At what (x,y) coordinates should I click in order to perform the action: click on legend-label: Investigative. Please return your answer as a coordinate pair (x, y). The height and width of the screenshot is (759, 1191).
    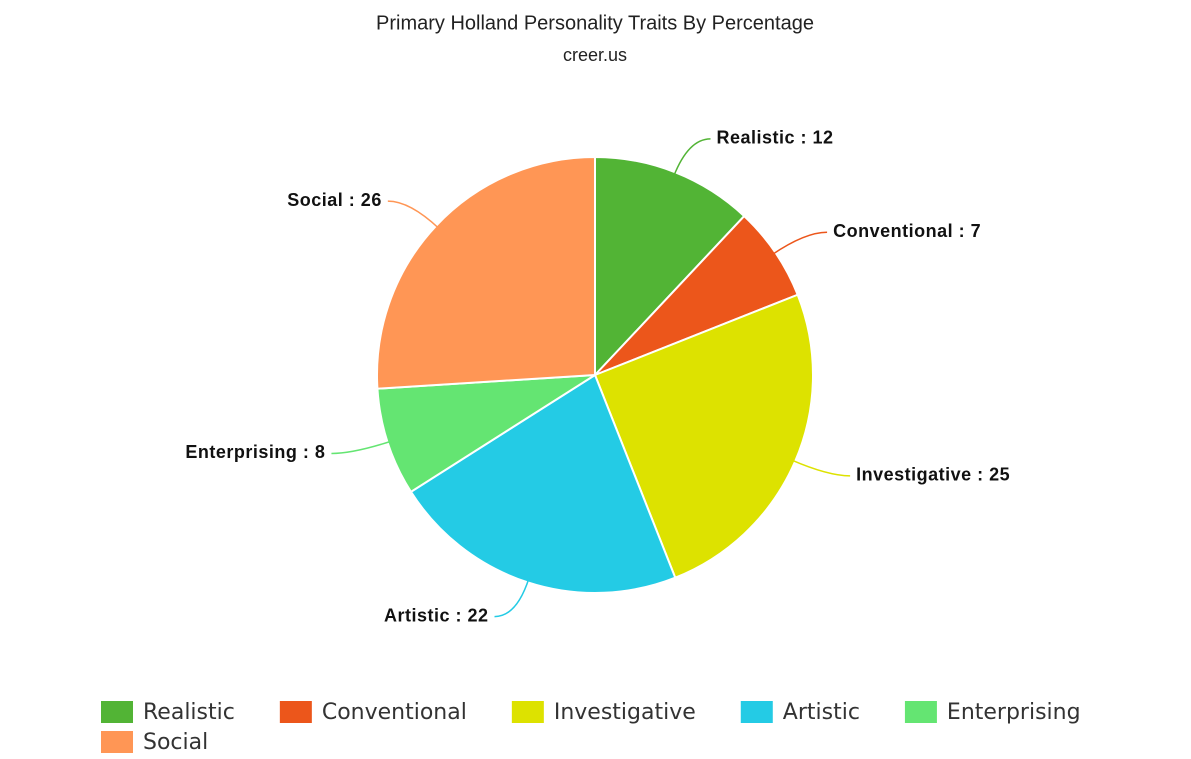
    Looking at the image, I should click on (625, 712).